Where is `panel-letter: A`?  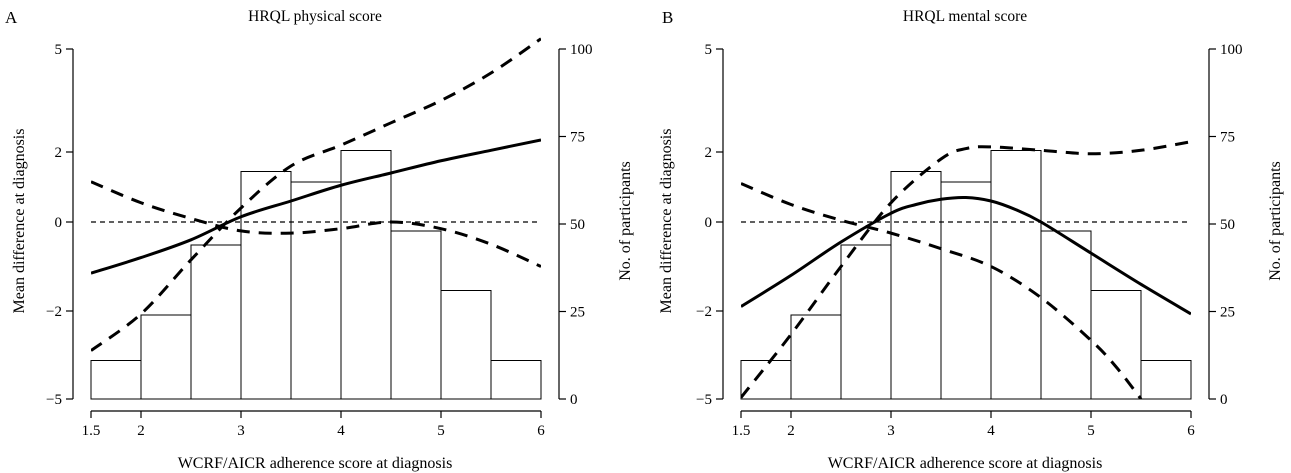
panel-letter: A is located at coordinates (11, 17).